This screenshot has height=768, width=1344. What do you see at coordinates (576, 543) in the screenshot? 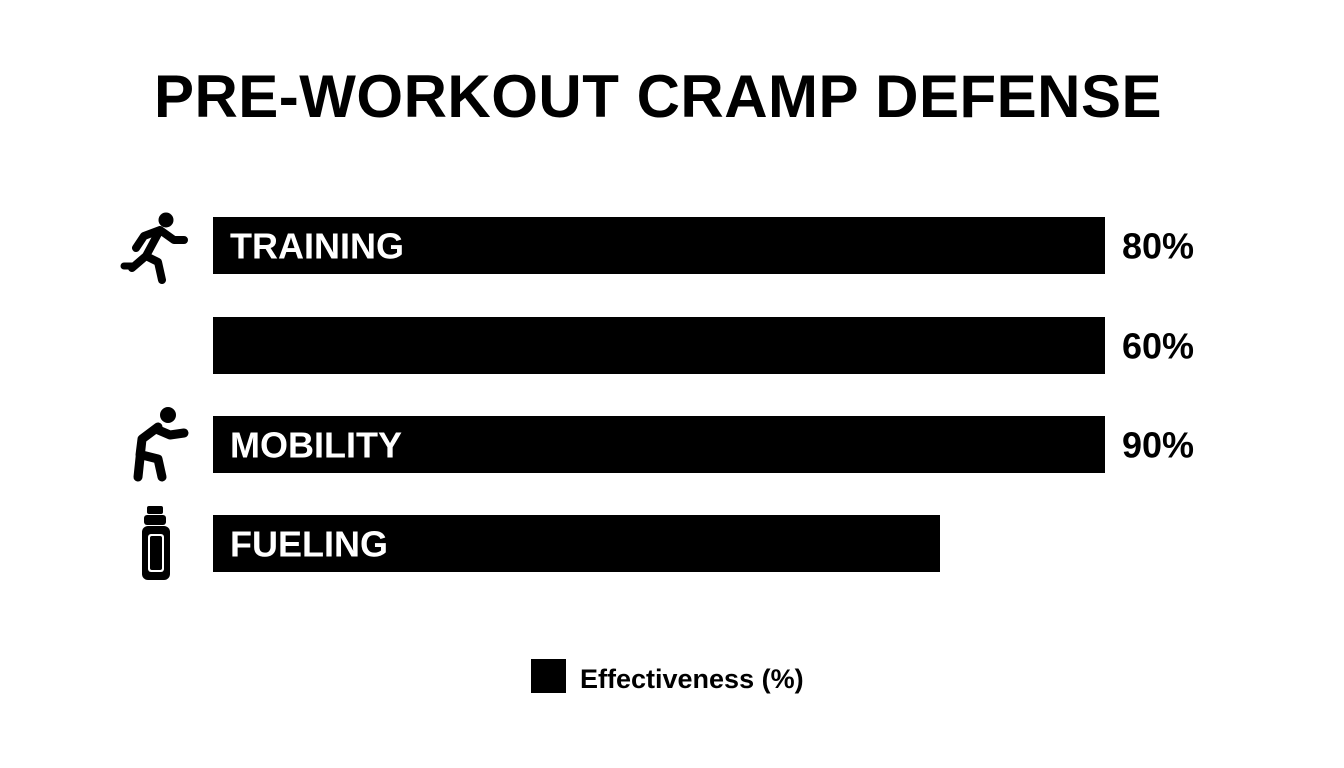
I see `bar-fueling` at bounding box center [576, 543].